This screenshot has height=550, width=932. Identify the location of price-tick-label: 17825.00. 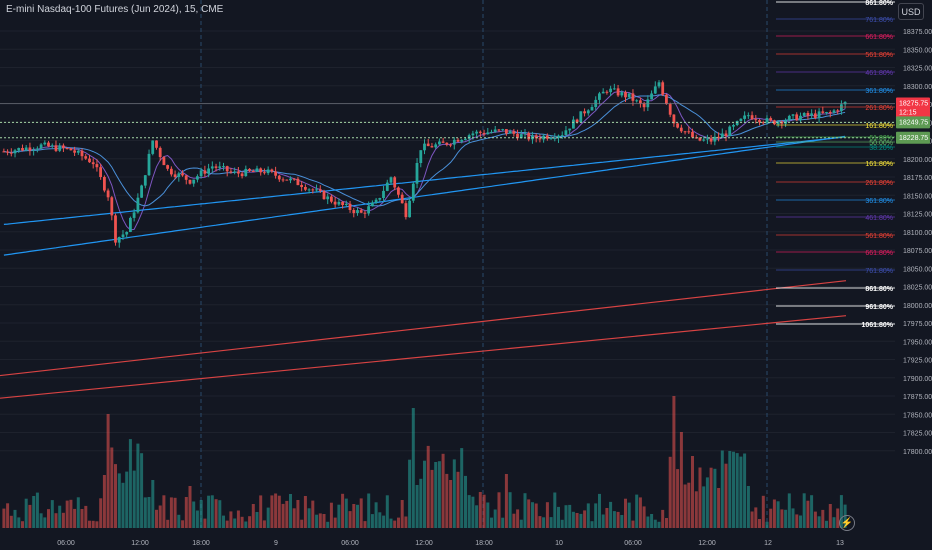
(917, 434).